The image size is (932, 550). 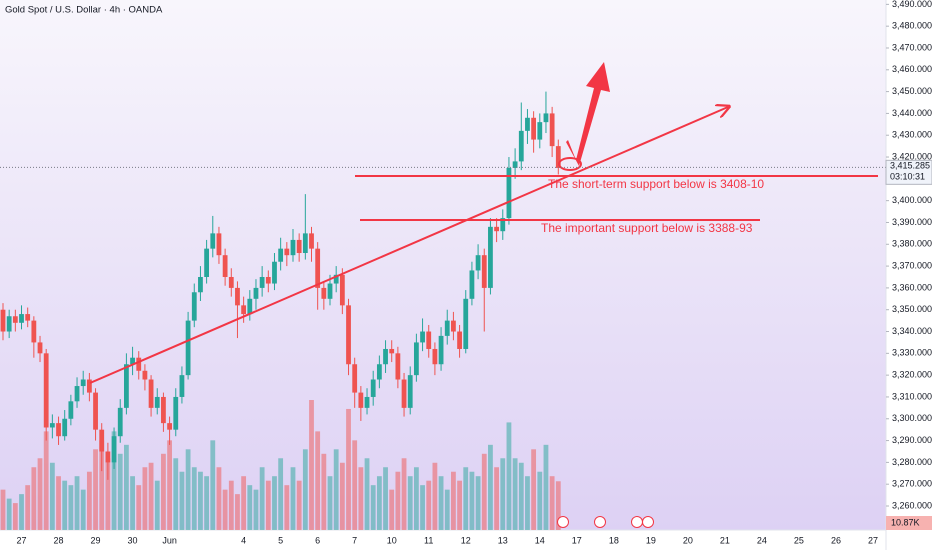 What do you see at coordinates (614, 540) in the screenshot?
I see `x-tick-label: 18` at bounding box center [614, 540].